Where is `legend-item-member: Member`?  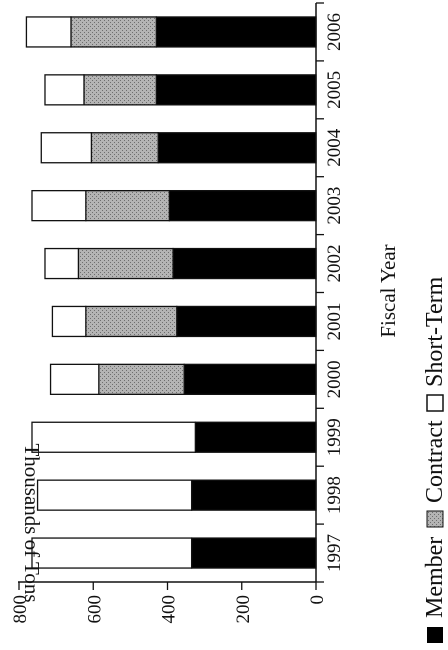
legend-item-member: Member is located at coordinates (435, 590).